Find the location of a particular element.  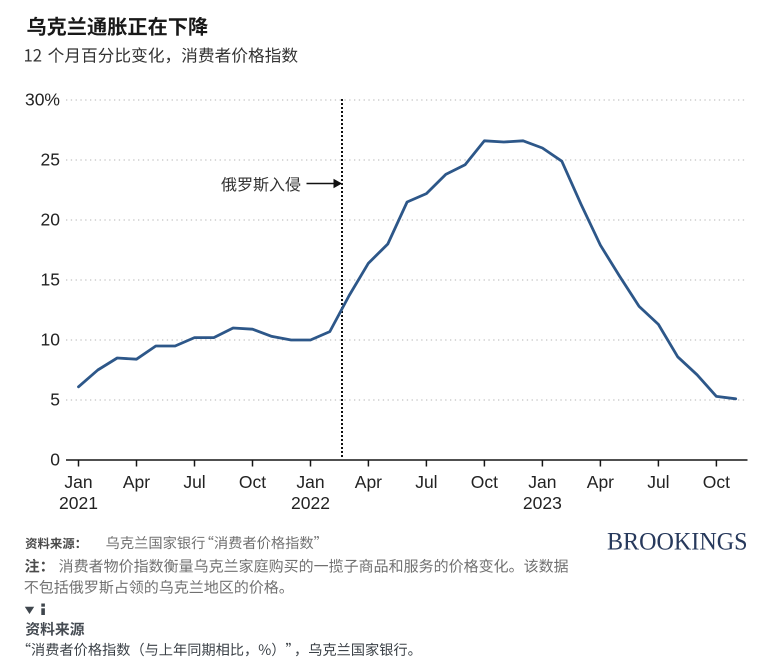

svg-text: 30% is located at coordinates (42, 100).